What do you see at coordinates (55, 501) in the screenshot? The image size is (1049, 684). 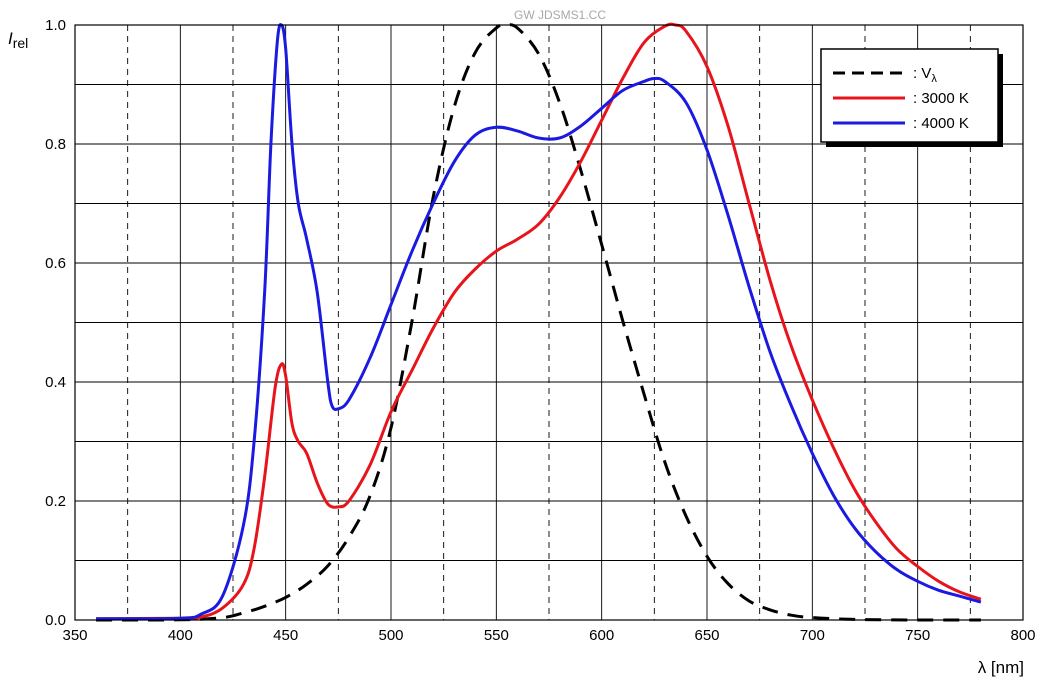 I see `y-tick-label: 0.2` at bounding box center [55, 501].